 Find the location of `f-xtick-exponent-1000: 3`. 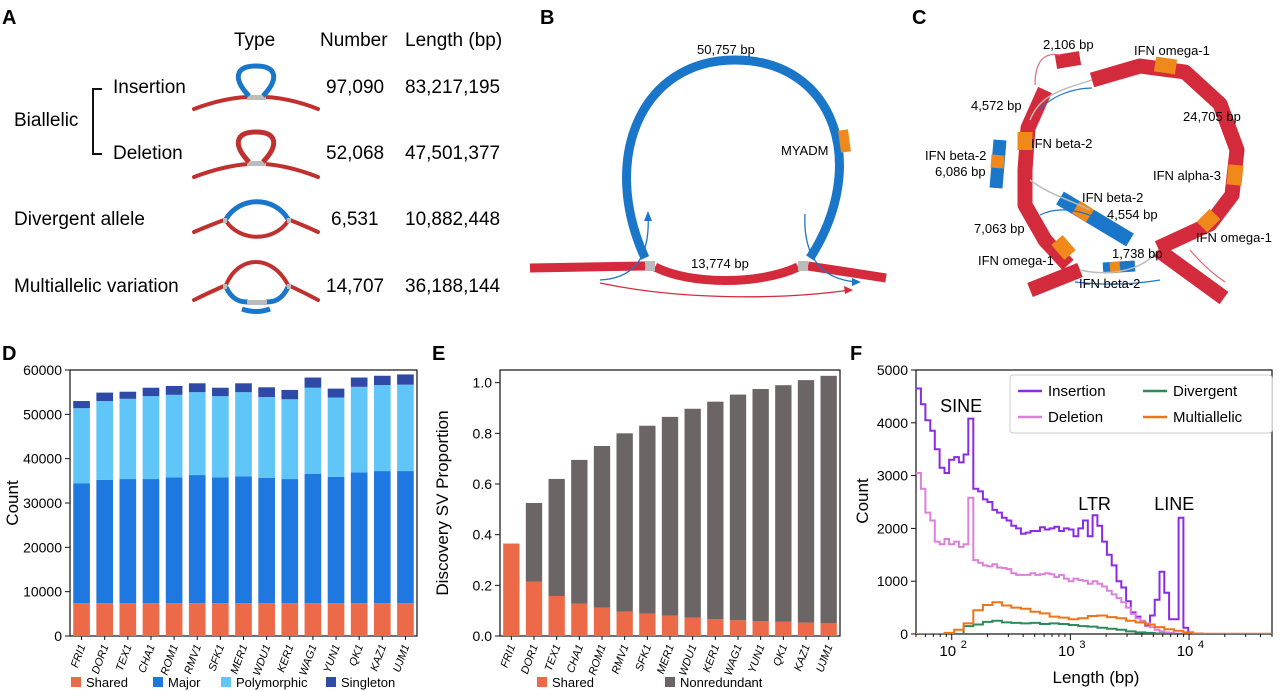

f-xtick-exponent-1000: 3 is located at coordinates (1082, 645).